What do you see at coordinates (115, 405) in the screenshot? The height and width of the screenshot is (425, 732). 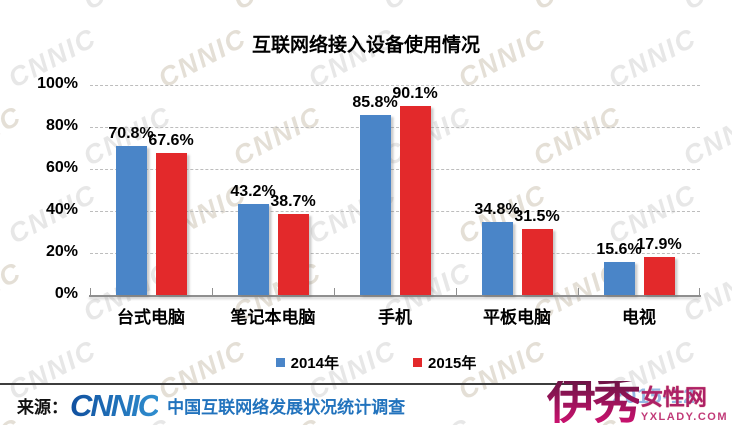 I see `cnnic-logo: CNNIC` at bounding box center [115, 405].